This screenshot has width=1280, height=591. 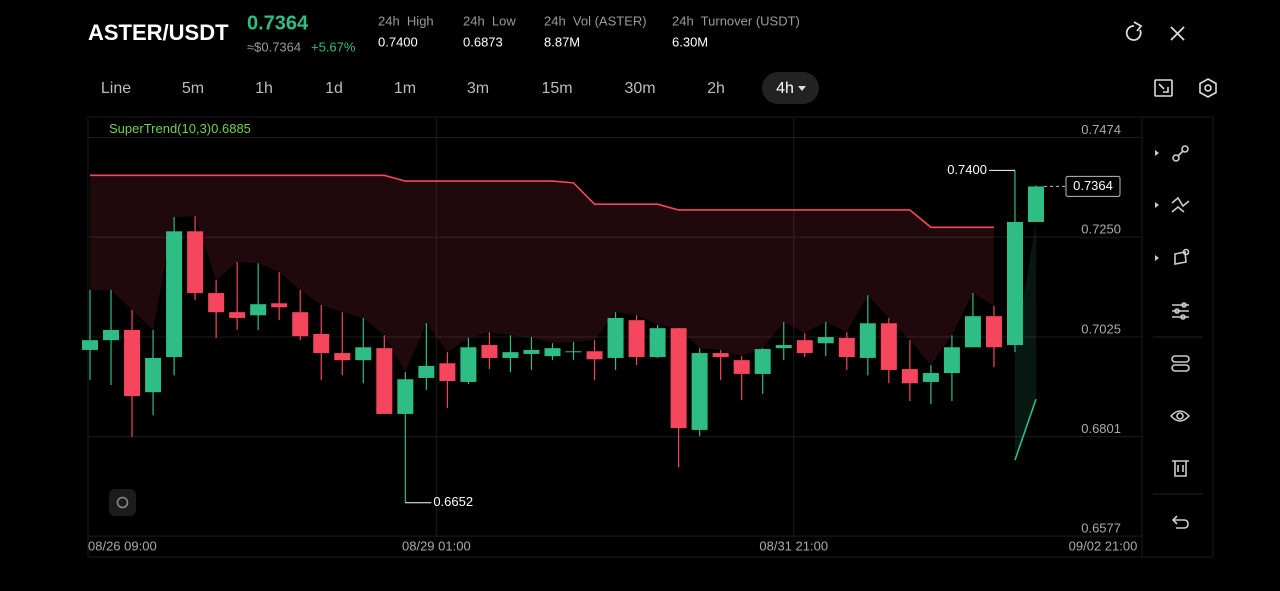 I want to click on delete-tool, so click(x=1180, y=468).